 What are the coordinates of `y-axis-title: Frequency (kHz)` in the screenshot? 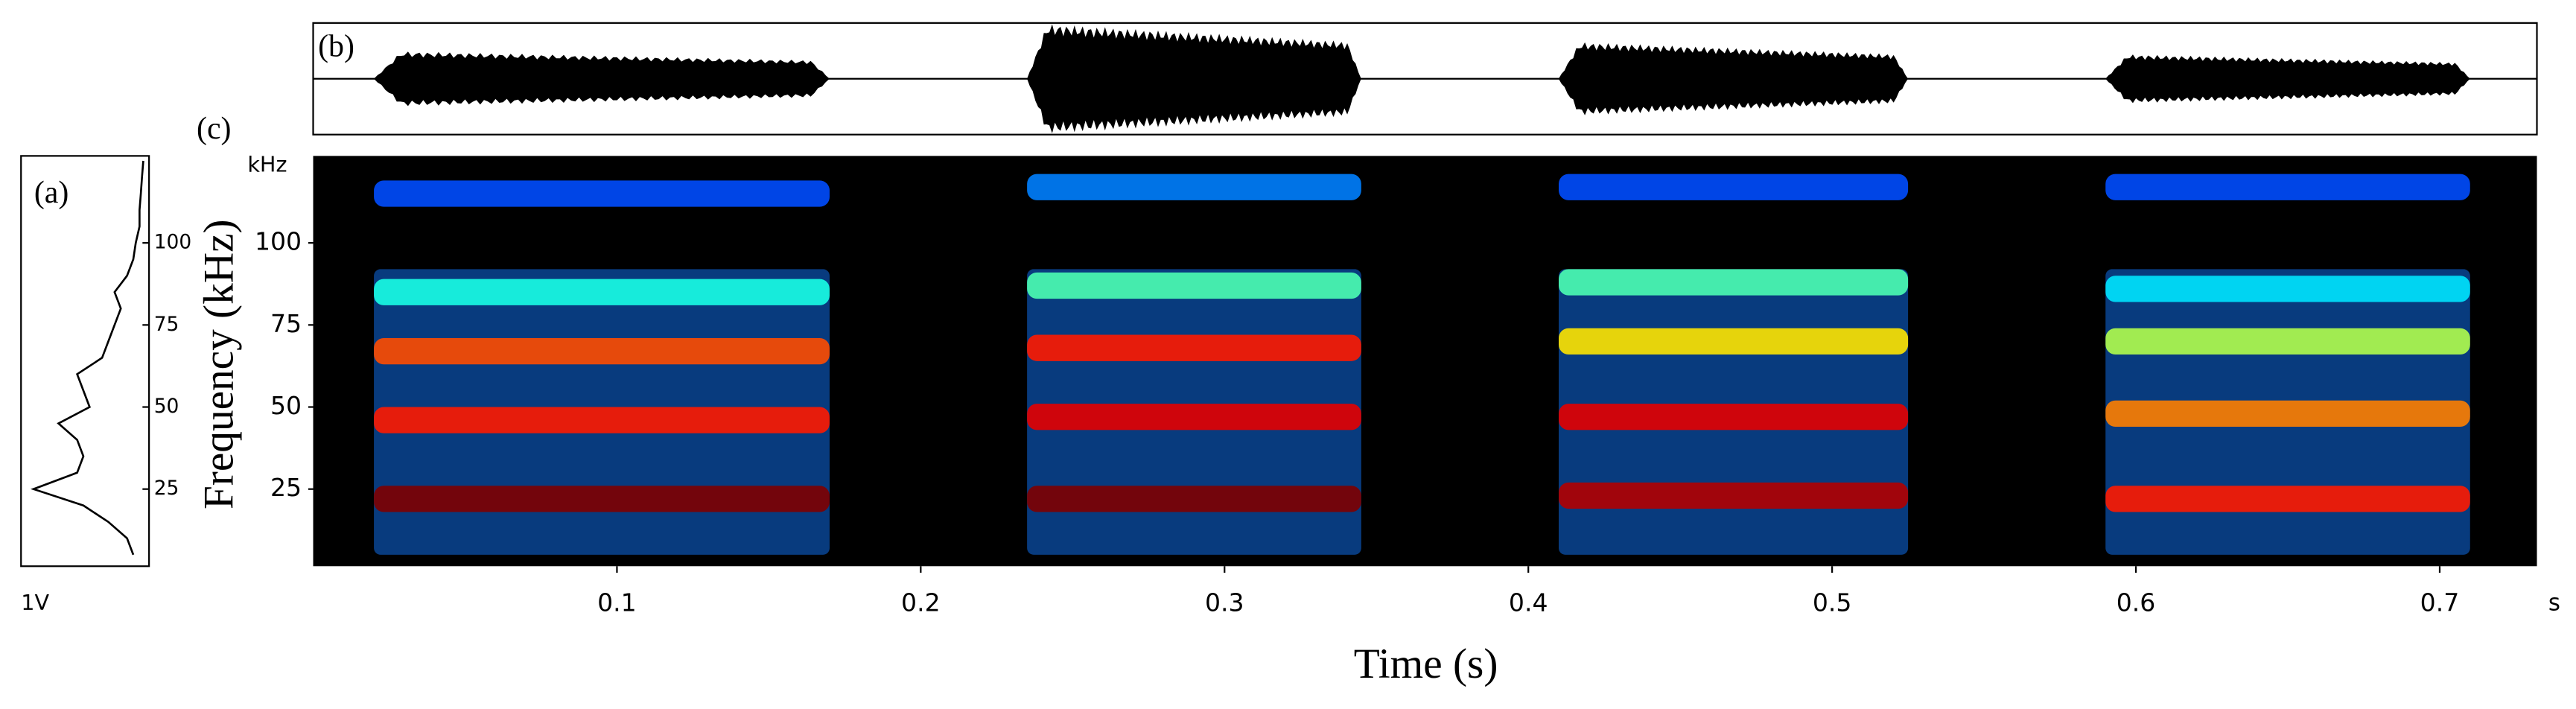 It's located at (218, 364).